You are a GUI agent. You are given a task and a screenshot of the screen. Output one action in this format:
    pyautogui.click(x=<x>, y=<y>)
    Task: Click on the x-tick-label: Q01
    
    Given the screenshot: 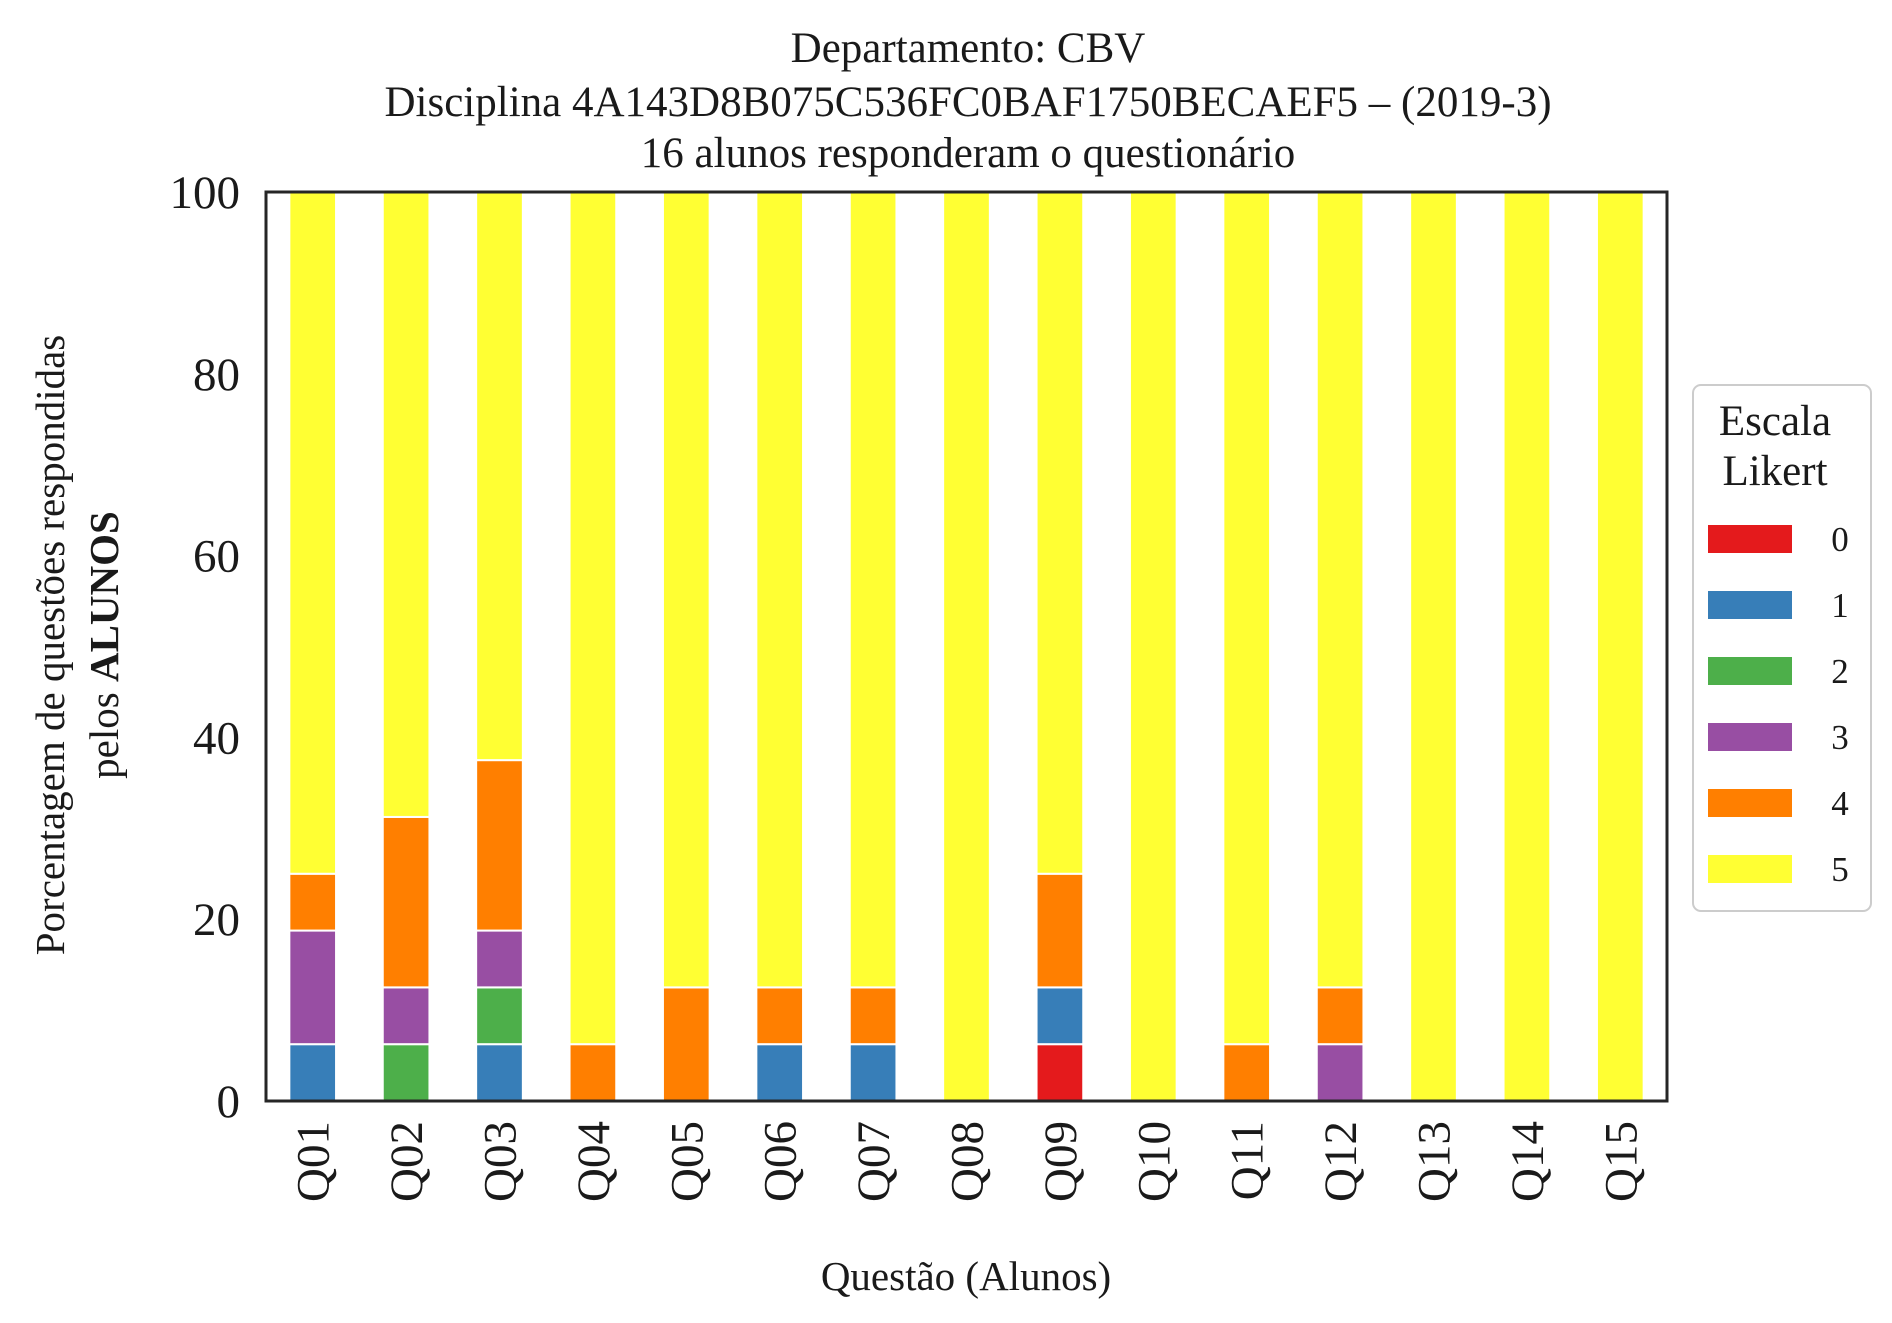 What is the action you would take?
    pyautogui.click(x=314, y=1161)
    